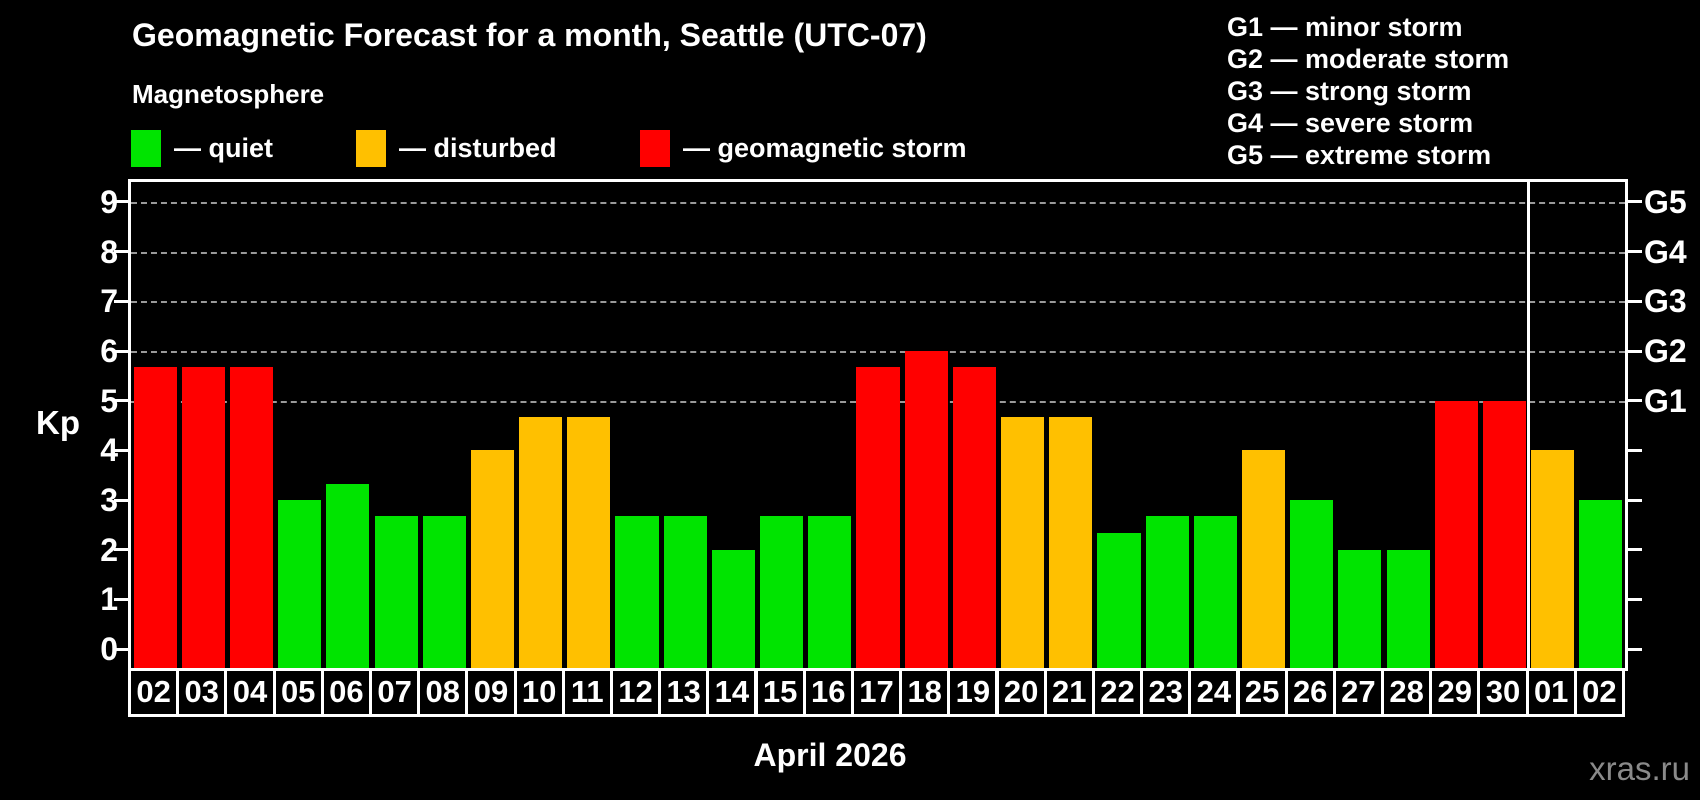 Image resolution: width=1700 pixels, height=800 pixels. I want to click on day-label-27-29: 29, so click(1455, 692).